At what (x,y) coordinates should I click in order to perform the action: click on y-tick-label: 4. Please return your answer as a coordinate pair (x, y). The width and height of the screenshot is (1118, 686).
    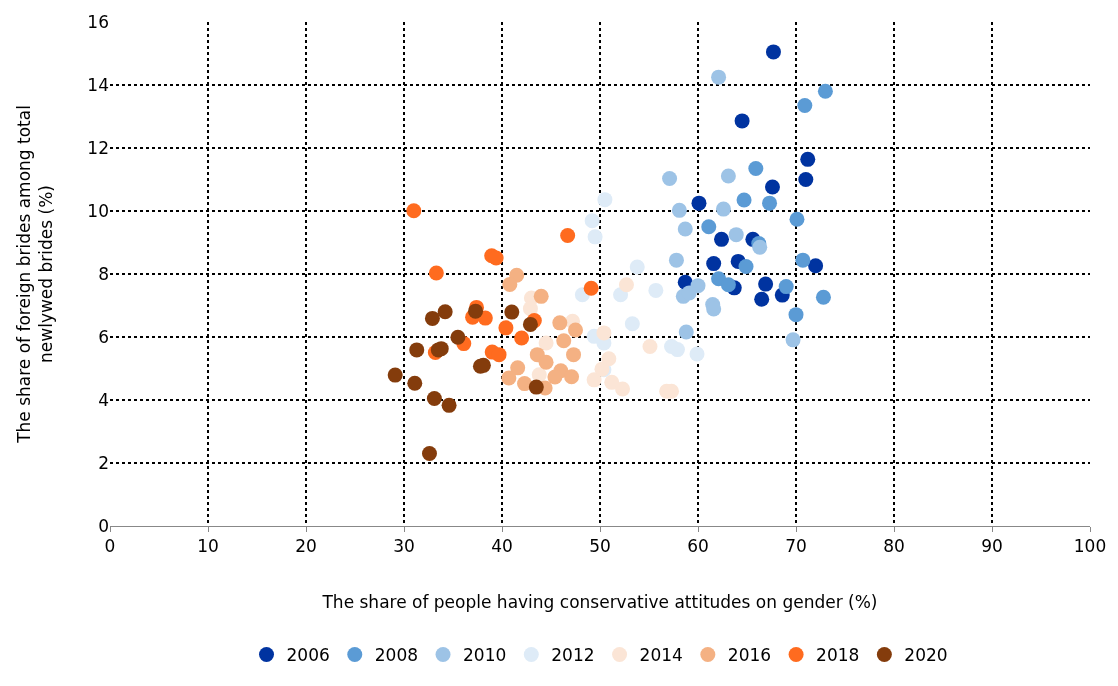
    Looking at the image, I should click on (103, 399).